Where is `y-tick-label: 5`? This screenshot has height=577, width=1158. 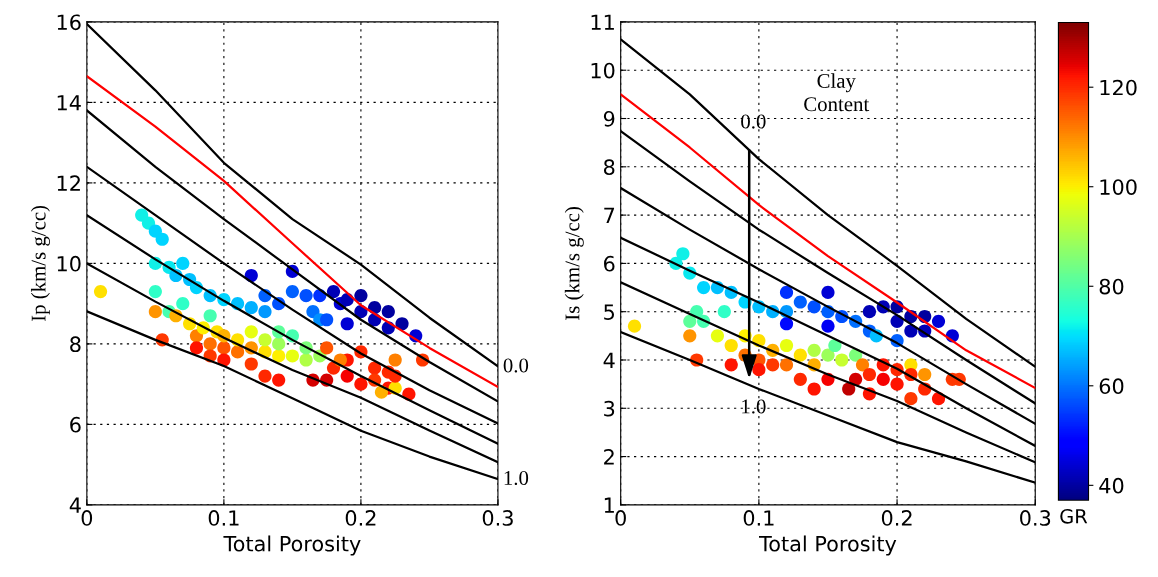 y-tick-label: 5 is located at coordinates (609, 312).